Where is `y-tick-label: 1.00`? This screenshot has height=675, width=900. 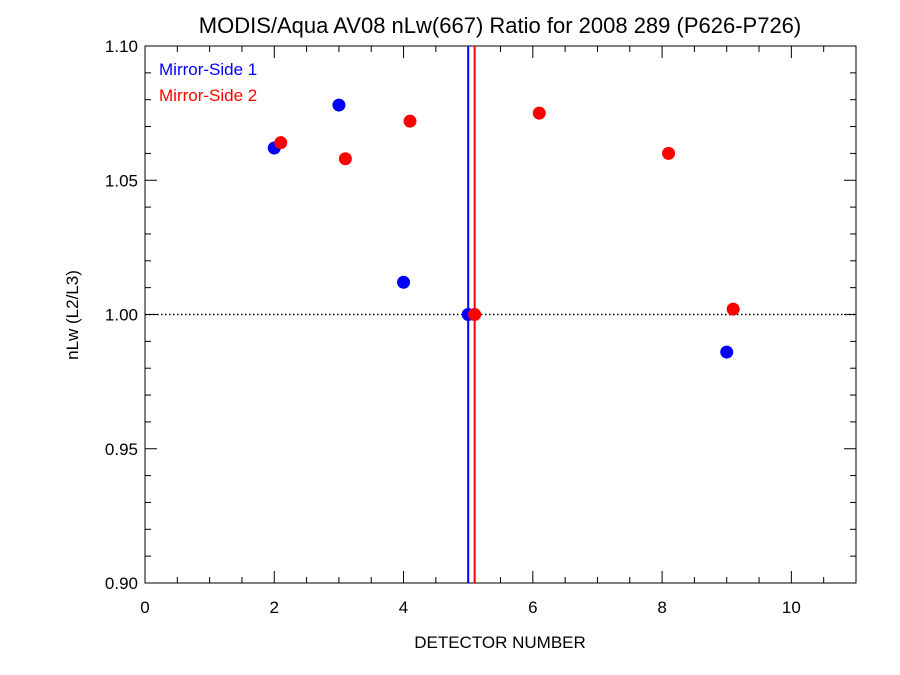
y-tick-label: 1.00 is located at coordinates (121, 315).